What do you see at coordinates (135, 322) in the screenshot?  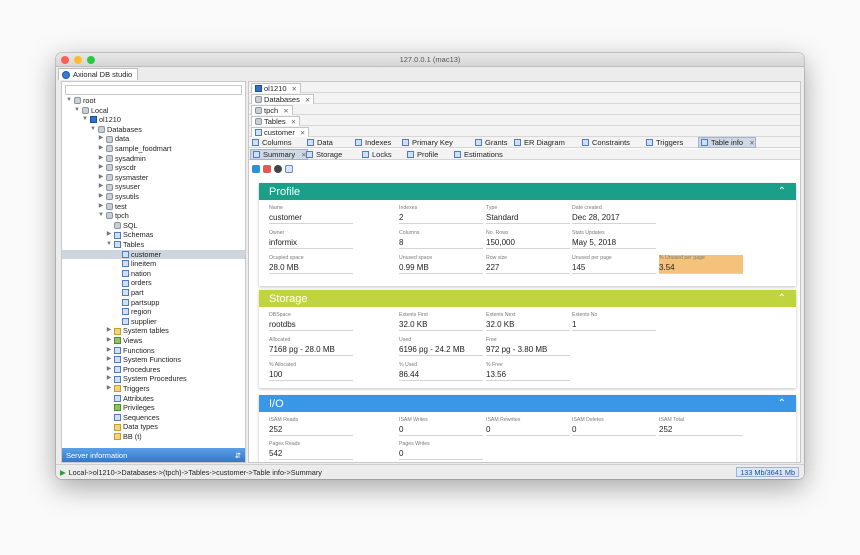 I see `tree-item: supplier` at bounding box center [135, 322].